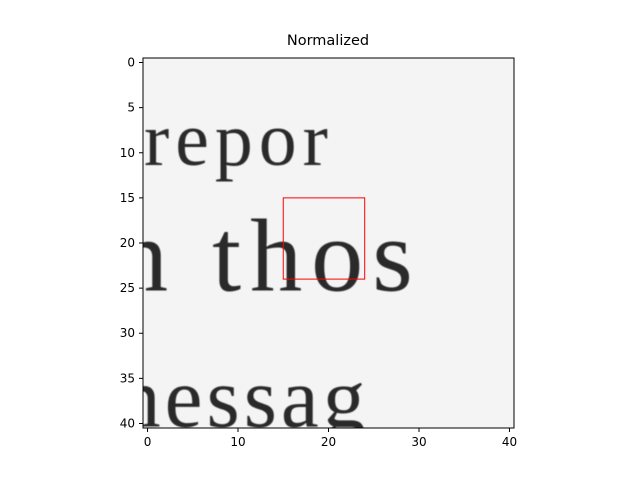 The width and height of the screenshot is (640, 480). I want to click on y-tick-label: 0, so click(131, 63).